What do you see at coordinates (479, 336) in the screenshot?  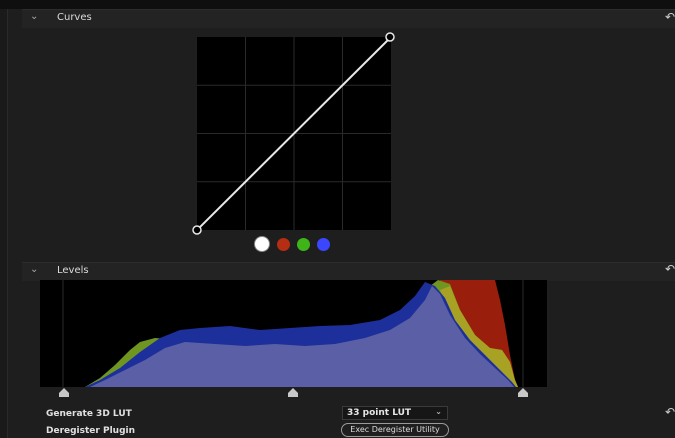 I see `histogram-yellow` at bounding box center [479, 336].